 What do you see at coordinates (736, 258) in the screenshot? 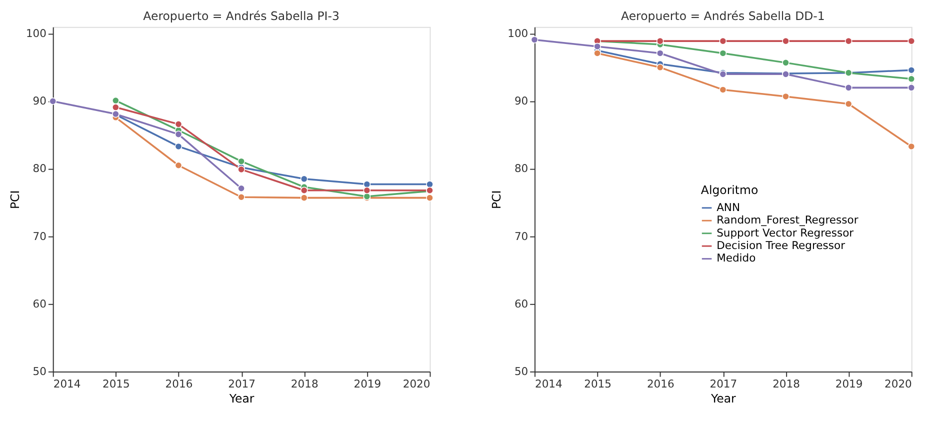
I see `legend-label: Medido` at bounding box center [736, 258].